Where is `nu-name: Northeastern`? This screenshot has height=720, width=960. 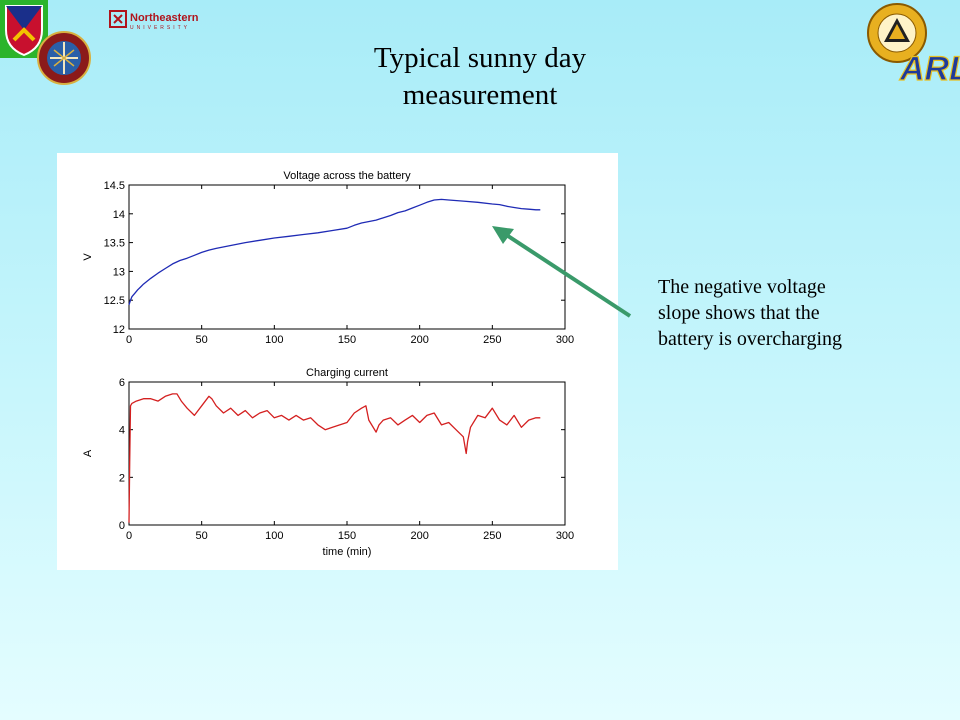 nu-name: Northeastern is located at coordinates (164, 18).